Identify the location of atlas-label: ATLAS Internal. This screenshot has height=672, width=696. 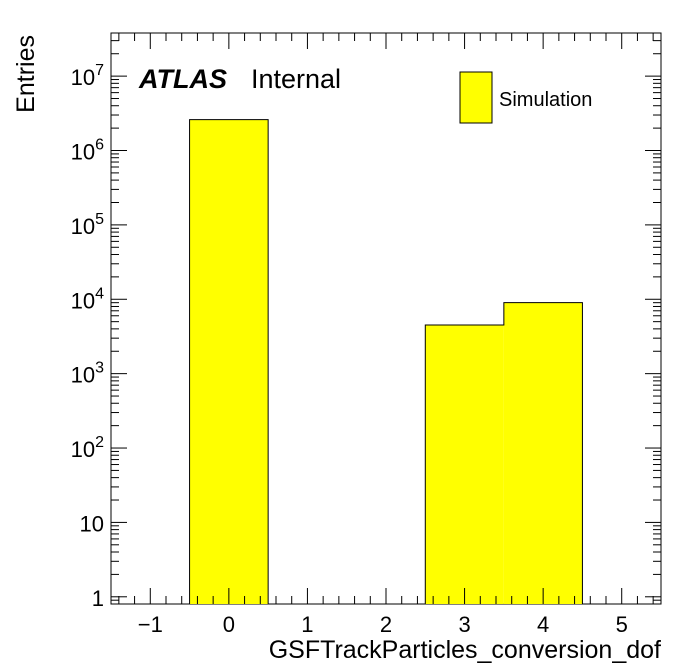
(239, 79).